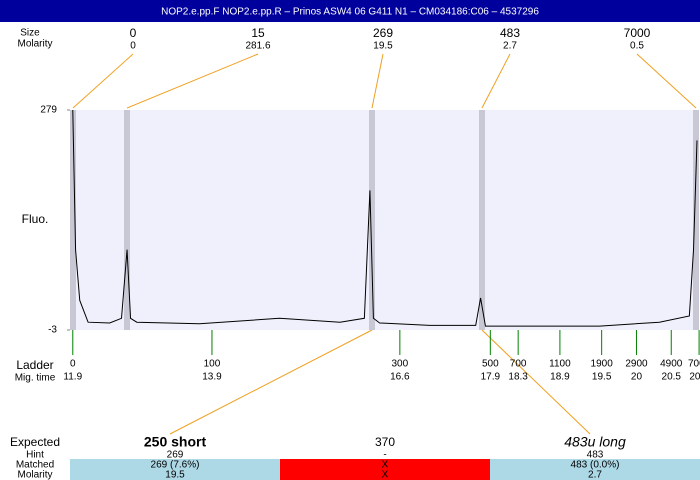 This screenshot has height=480, width=700. Describe the element at coordinates (560, 364) in the screenshot. I see `ladder-size: 1100` at that location.